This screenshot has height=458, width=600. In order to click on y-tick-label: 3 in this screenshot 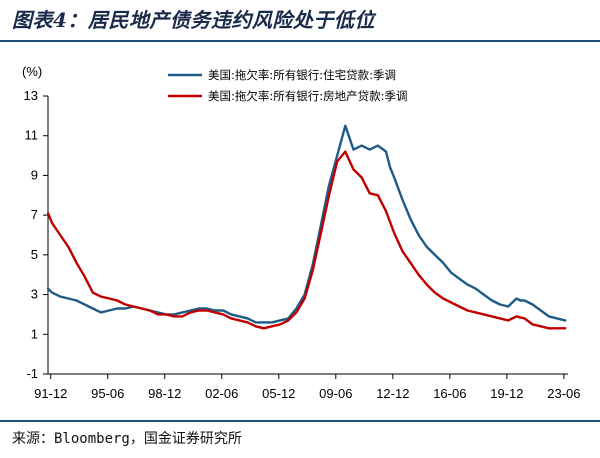, I will do `click(34, 294)`.